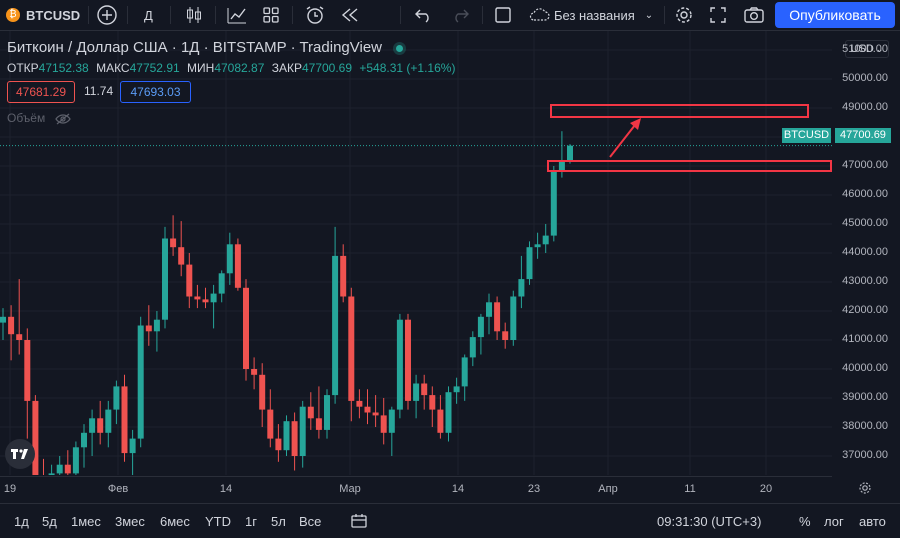 This screenshot has width=900, height=538. Describe the element at coordinates (20, 454) in the screenshot. I see `tradingview-logo` at that location.